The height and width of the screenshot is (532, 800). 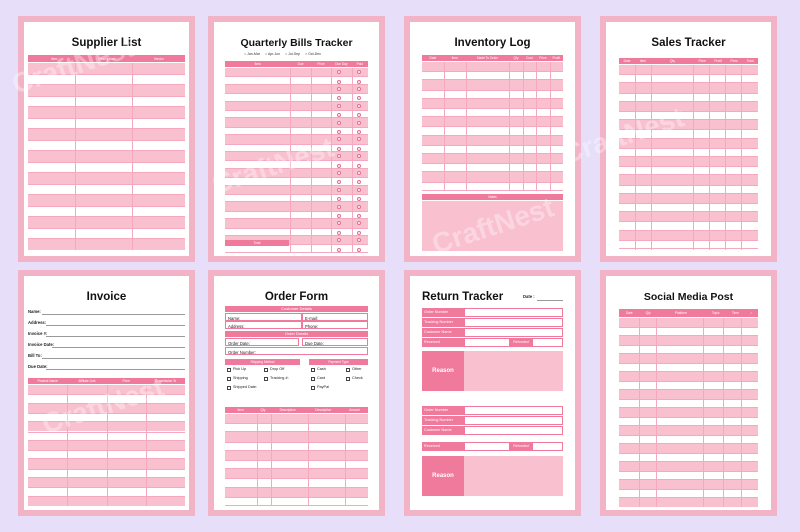 What do you see at coordinates (547, 342) in the screenshot?
I see `refunded-input` at bounding box center [547, 342].